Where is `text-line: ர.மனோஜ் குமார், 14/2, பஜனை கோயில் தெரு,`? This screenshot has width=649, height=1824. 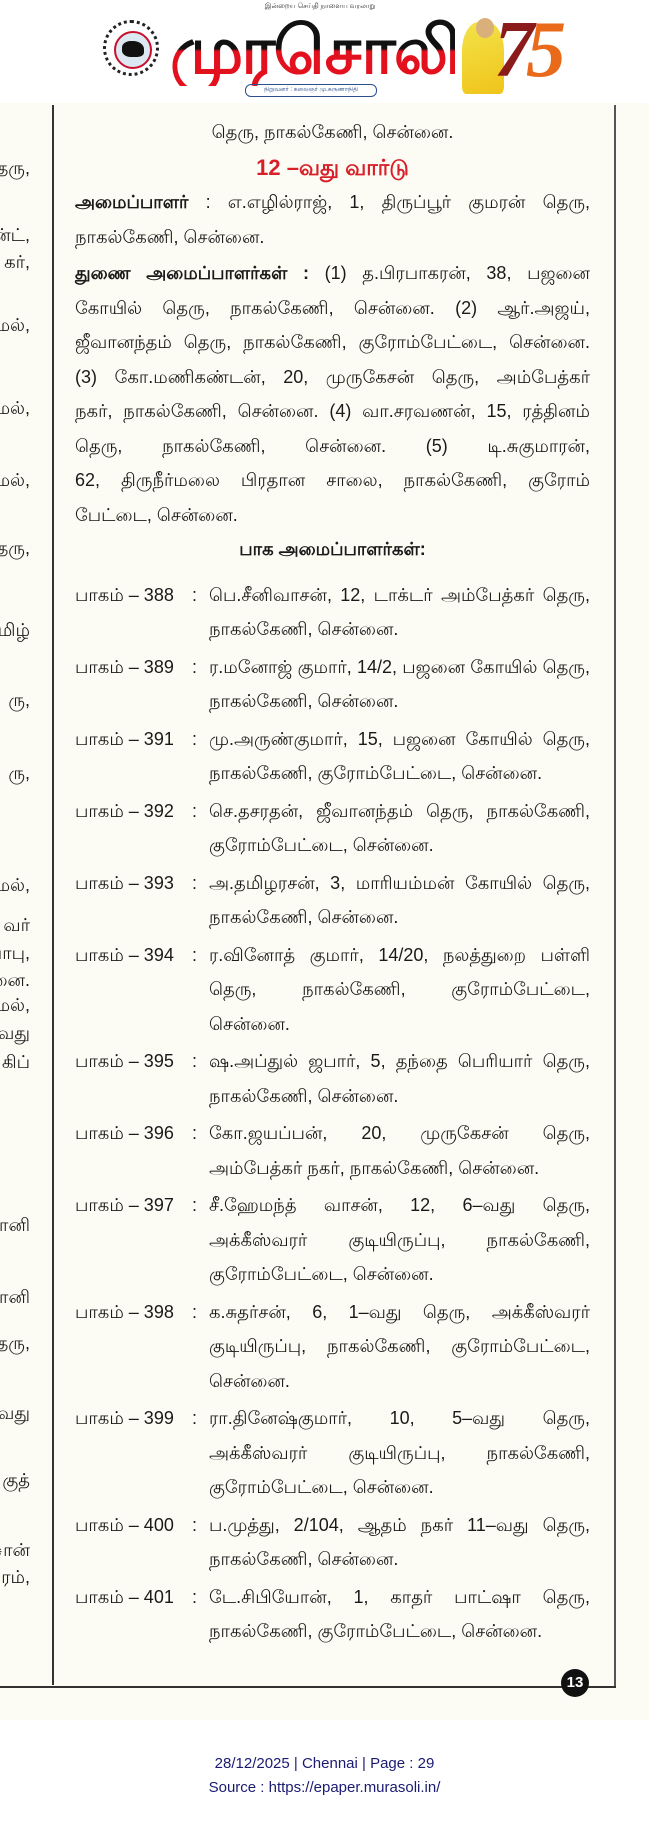 text-line: ர.மனோஜ் குமார், 14/2, பஜனை கோயில் தெரு, is located at coordinates (399, 666).